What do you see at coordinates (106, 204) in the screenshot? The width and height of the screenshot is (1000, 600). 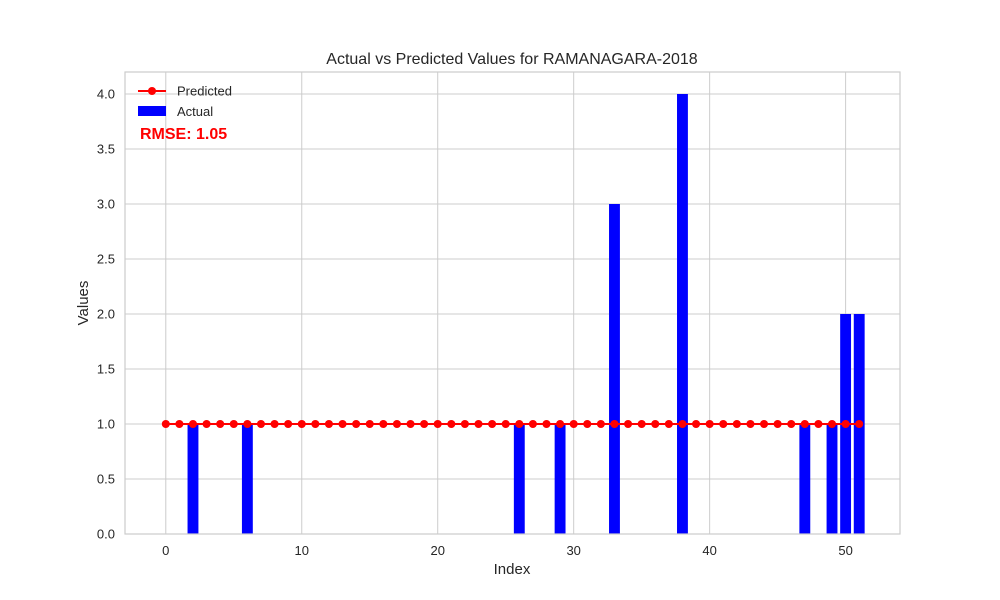 I see `y-tick-label: 3.0` at bounding box center [106, 204].